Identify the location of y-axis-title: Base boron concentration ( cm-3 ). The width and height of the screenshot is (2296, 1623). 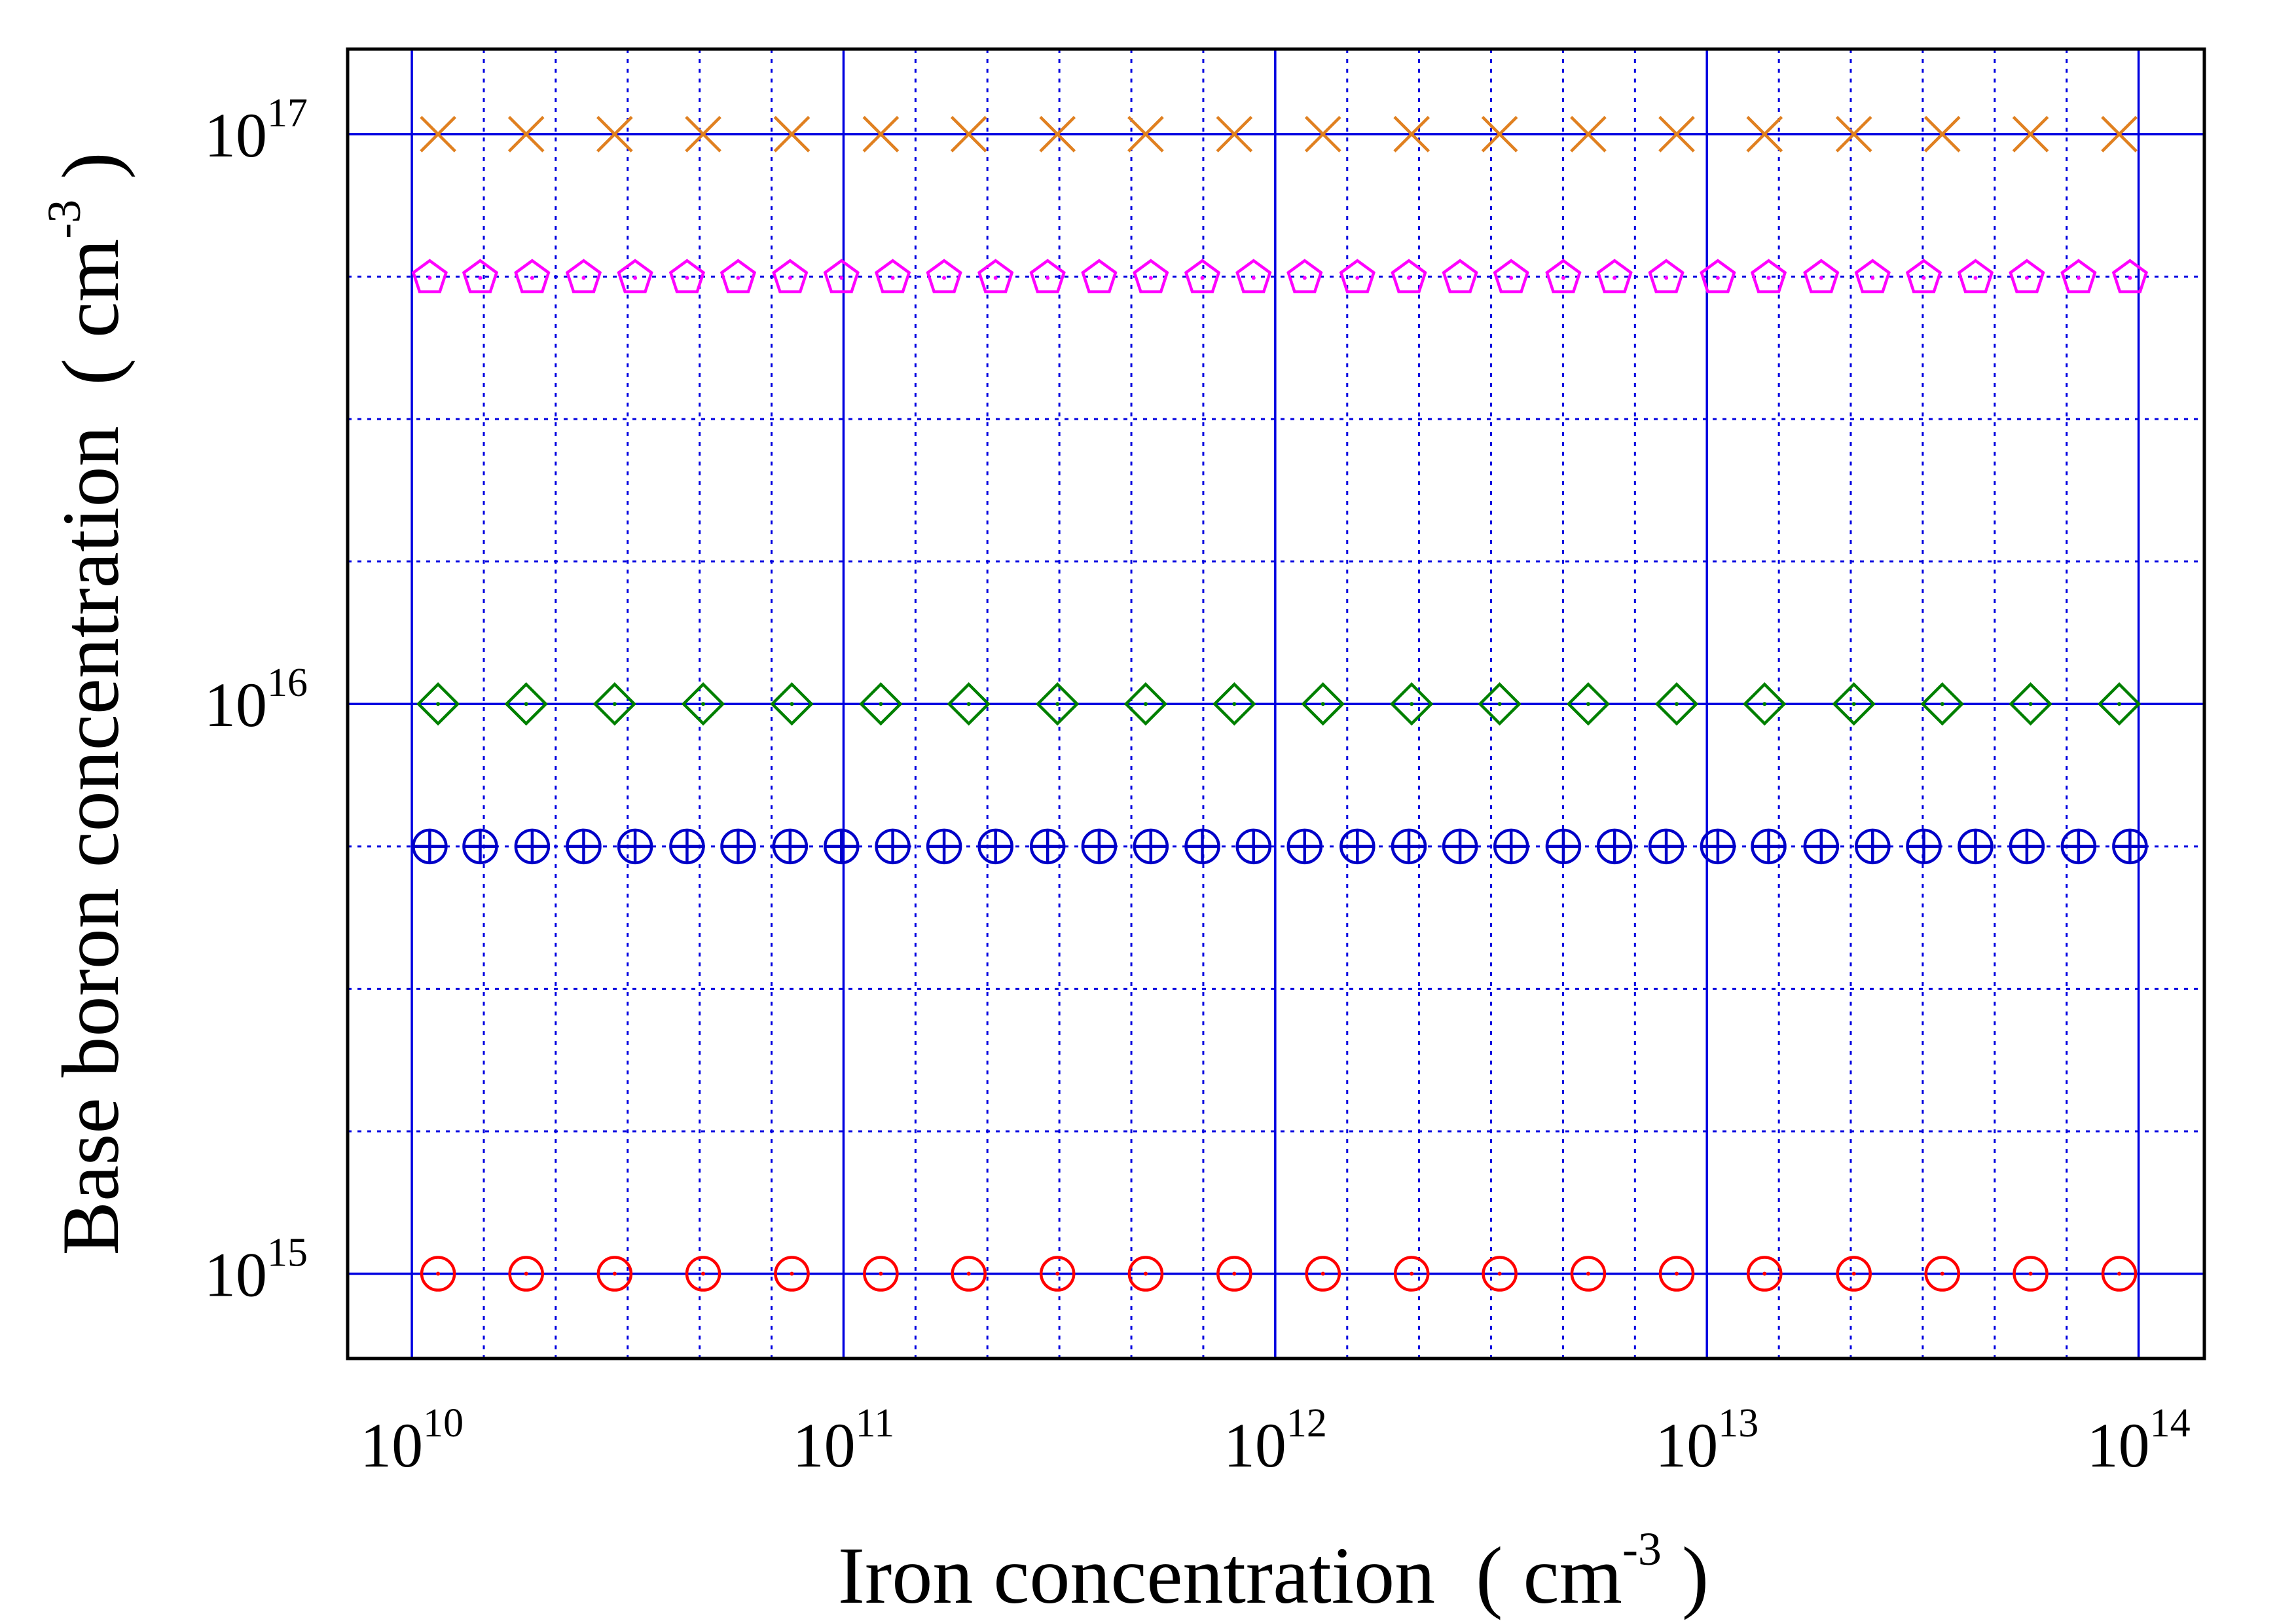
(87, 703).